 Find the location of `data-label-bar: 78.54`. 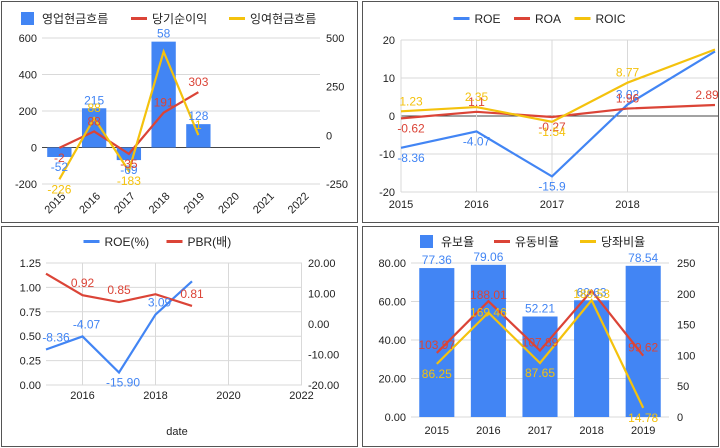

data-label-bar: 78.54 is located at coordinates (643, 258).